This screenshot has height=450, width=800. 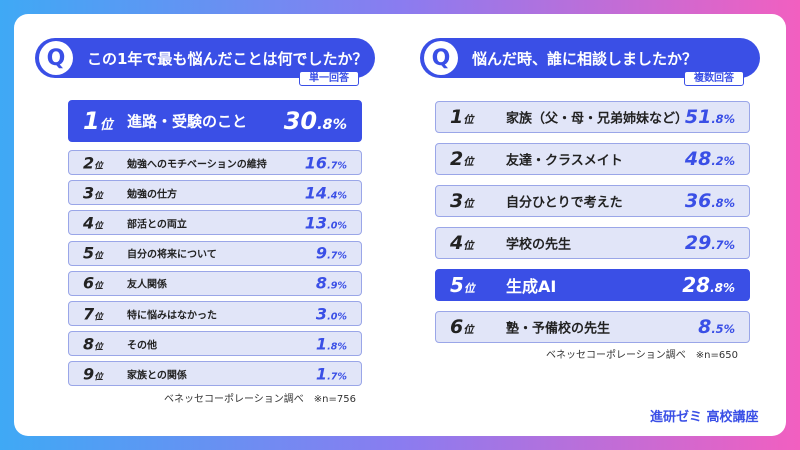 I want to click on label: 友人関係, so click(x=147, y=285).